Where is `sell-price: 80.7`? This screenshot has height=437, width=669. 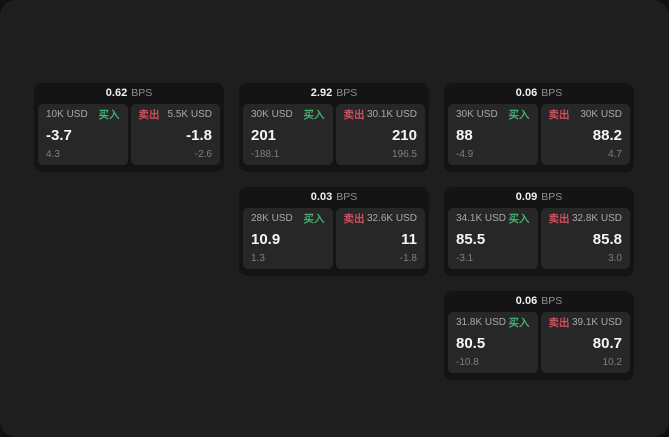
sell-price: 80.7 is located at coordinates (607, 343).